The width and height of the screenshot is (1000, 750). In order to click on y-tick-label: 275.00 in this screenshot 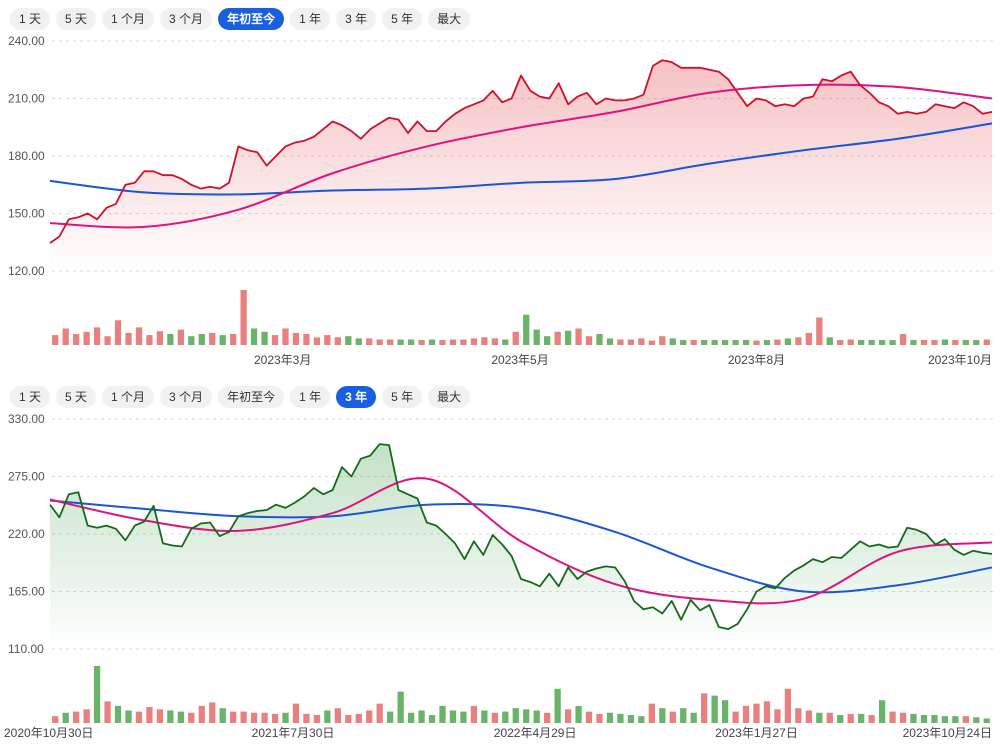, I will do `click(26, 477)`.